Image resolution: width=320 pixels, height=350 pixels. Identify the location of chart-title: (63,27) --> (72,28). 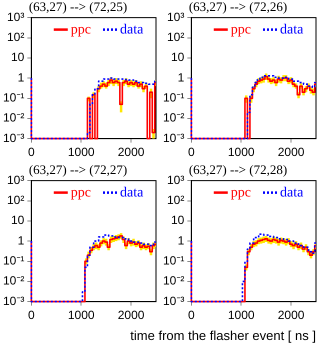
(238, 170).